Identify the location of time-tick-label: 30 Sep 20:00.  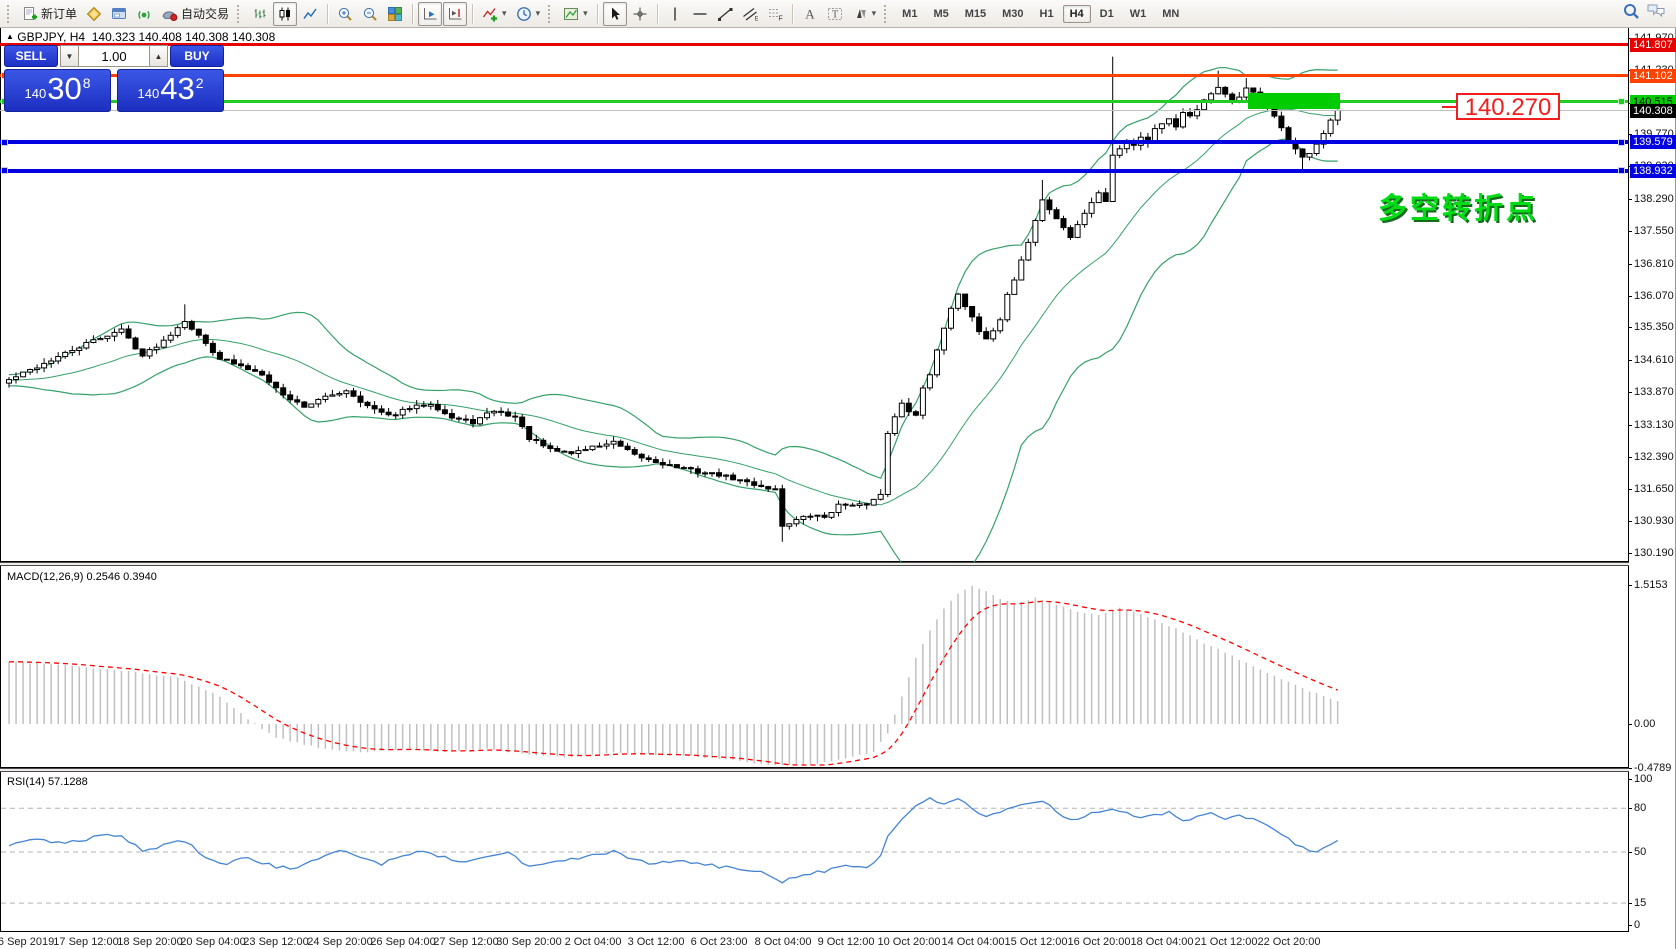
(529, 942).